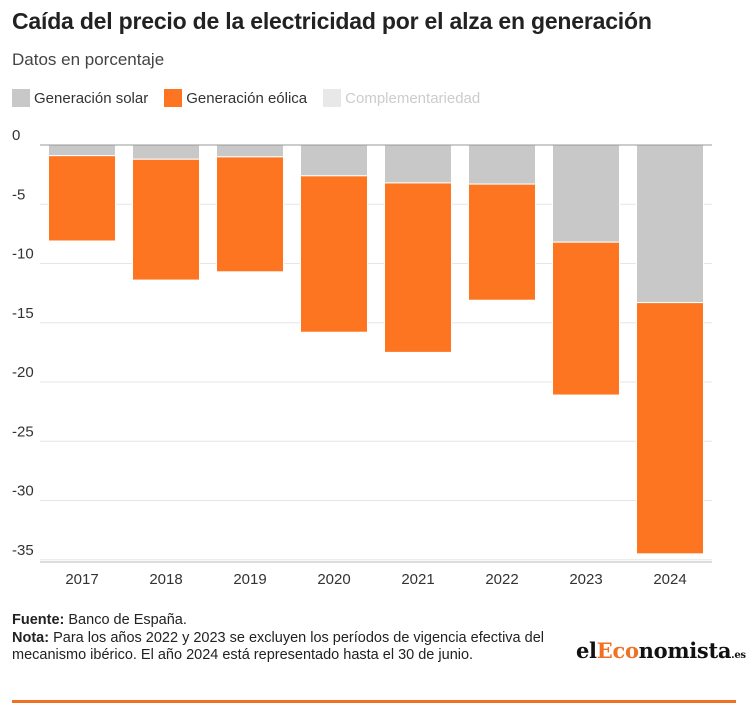  I want to click on legend-item-solar: Generación solar, so click(80, 98).